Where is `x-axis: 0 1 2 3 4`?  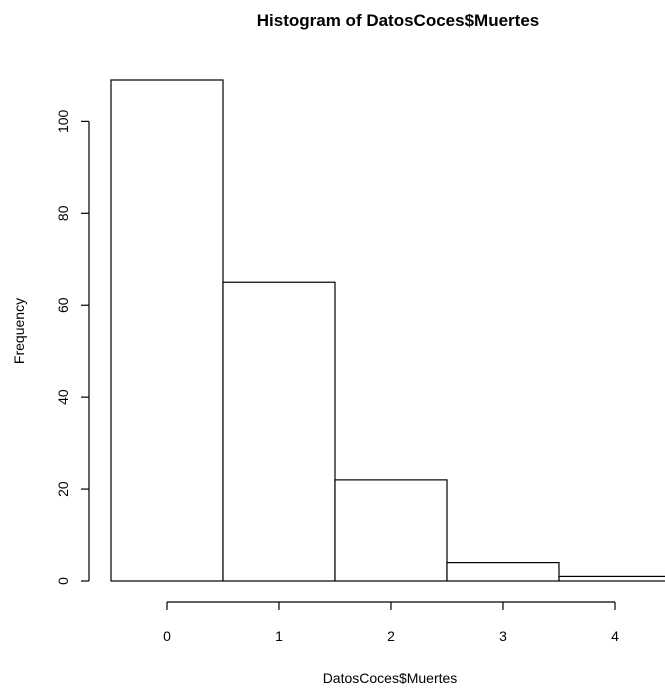 x-axis: 0 1 2 3 4 is located at coordinates (391, 622).